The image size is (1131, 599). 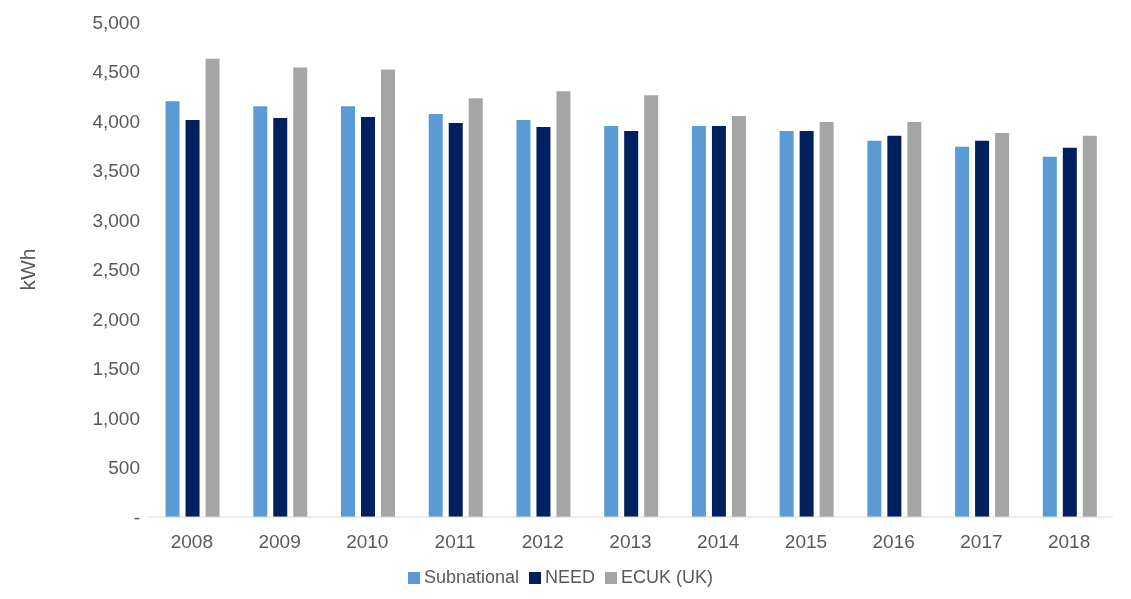 What do you see at coordinates (116, 418) in the screenshot?
I see `y-tick-label: 1,000` at bounding box center [116, 418].